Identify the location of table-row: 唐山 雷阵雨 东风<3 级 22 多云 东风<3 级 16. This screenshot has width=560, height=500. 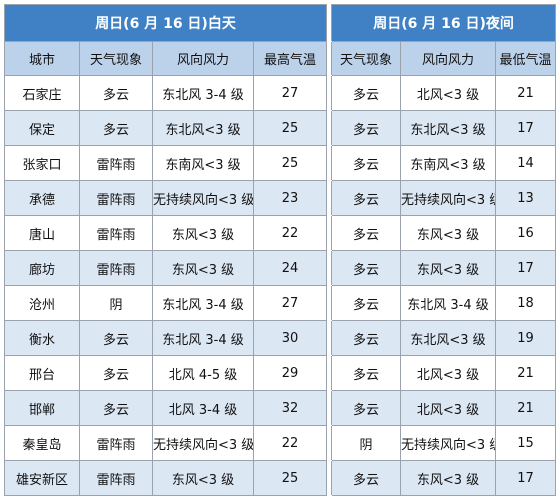
(280, 233).